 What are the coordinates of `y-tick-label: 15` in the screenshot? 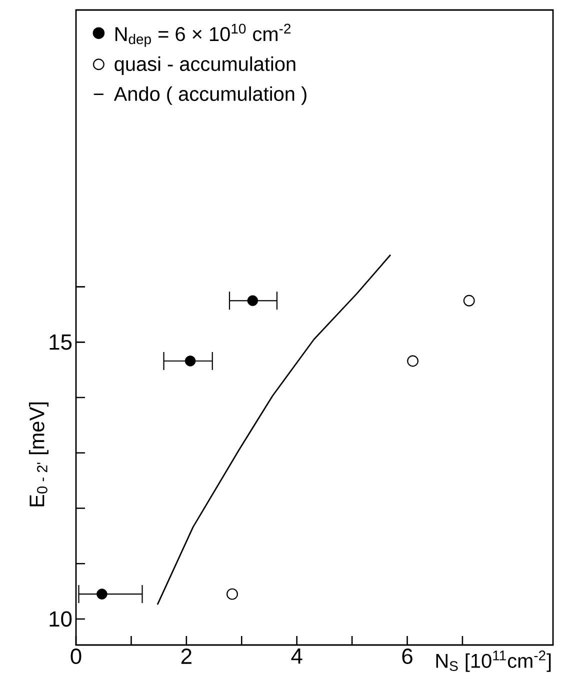 It's located at (61, 342).